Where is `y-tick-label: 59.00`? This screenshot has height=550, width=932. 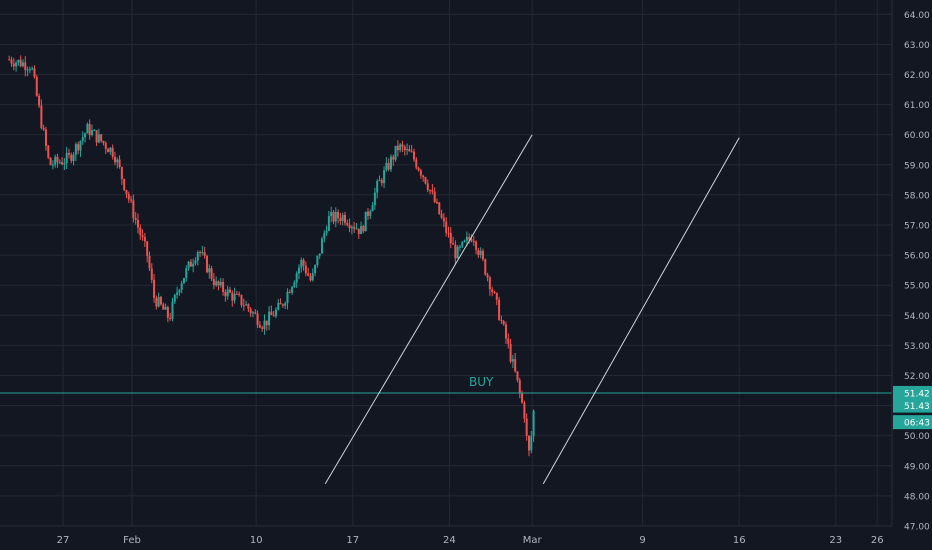
y-tick-label: 59.00 is located at coordinates (917, 166).